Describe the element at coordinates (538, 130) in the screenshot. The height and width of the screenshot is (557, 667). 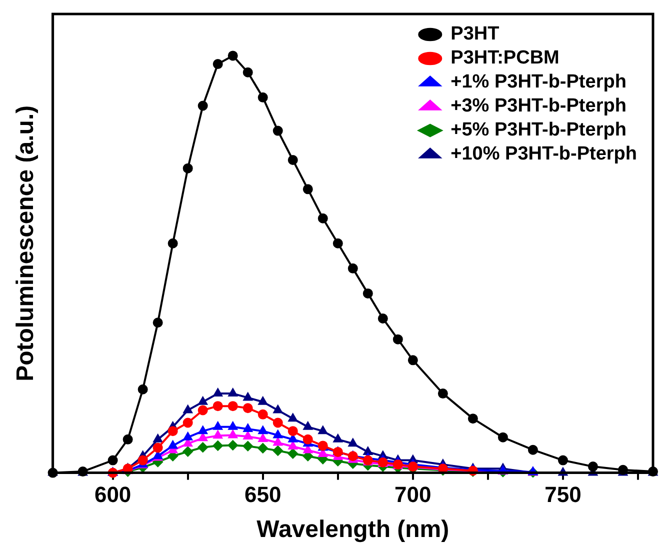
I see `legend-label: +5% P3HT-b-Pterph` at that location.